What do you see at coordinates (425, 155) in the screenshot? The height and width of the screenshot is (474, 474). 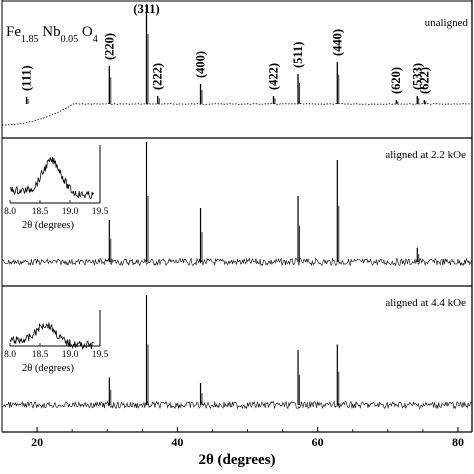 I see `panel-annotation: aligned at 2.2 kOe` at bounding box center [425, 155].